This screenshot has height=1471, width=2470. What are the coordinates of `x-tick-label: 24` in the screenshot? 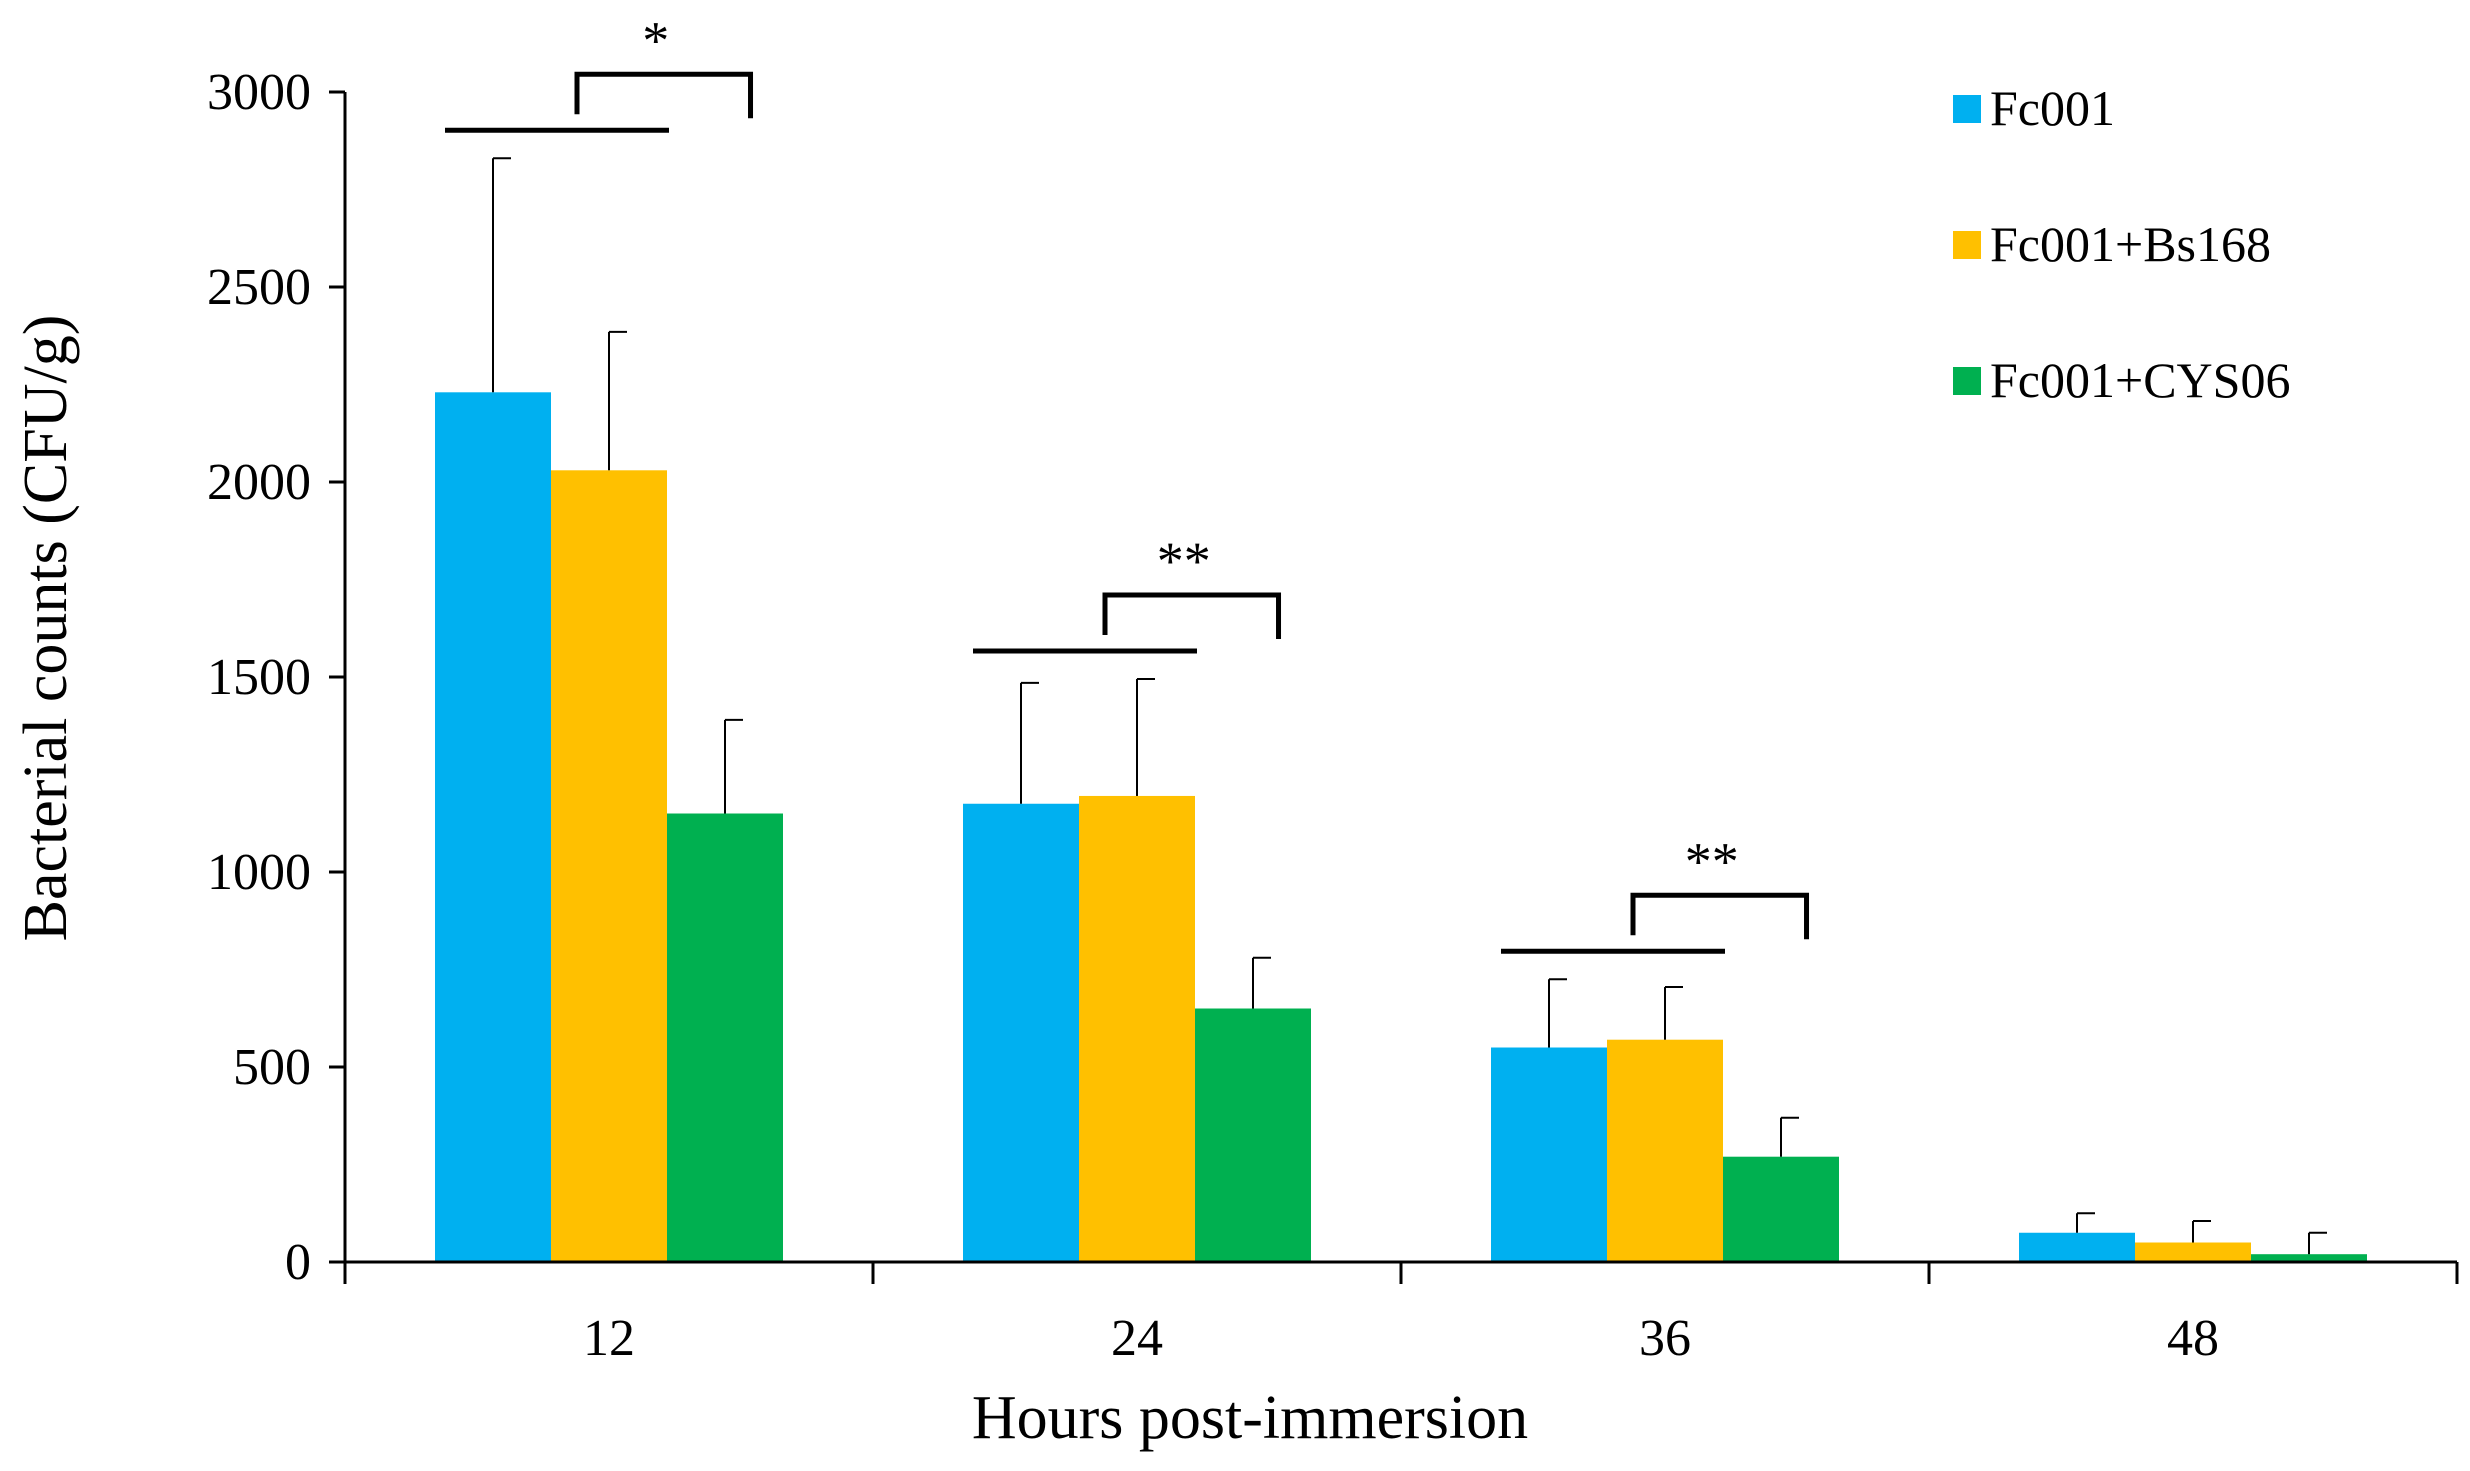 It's located at (1137, 1338).